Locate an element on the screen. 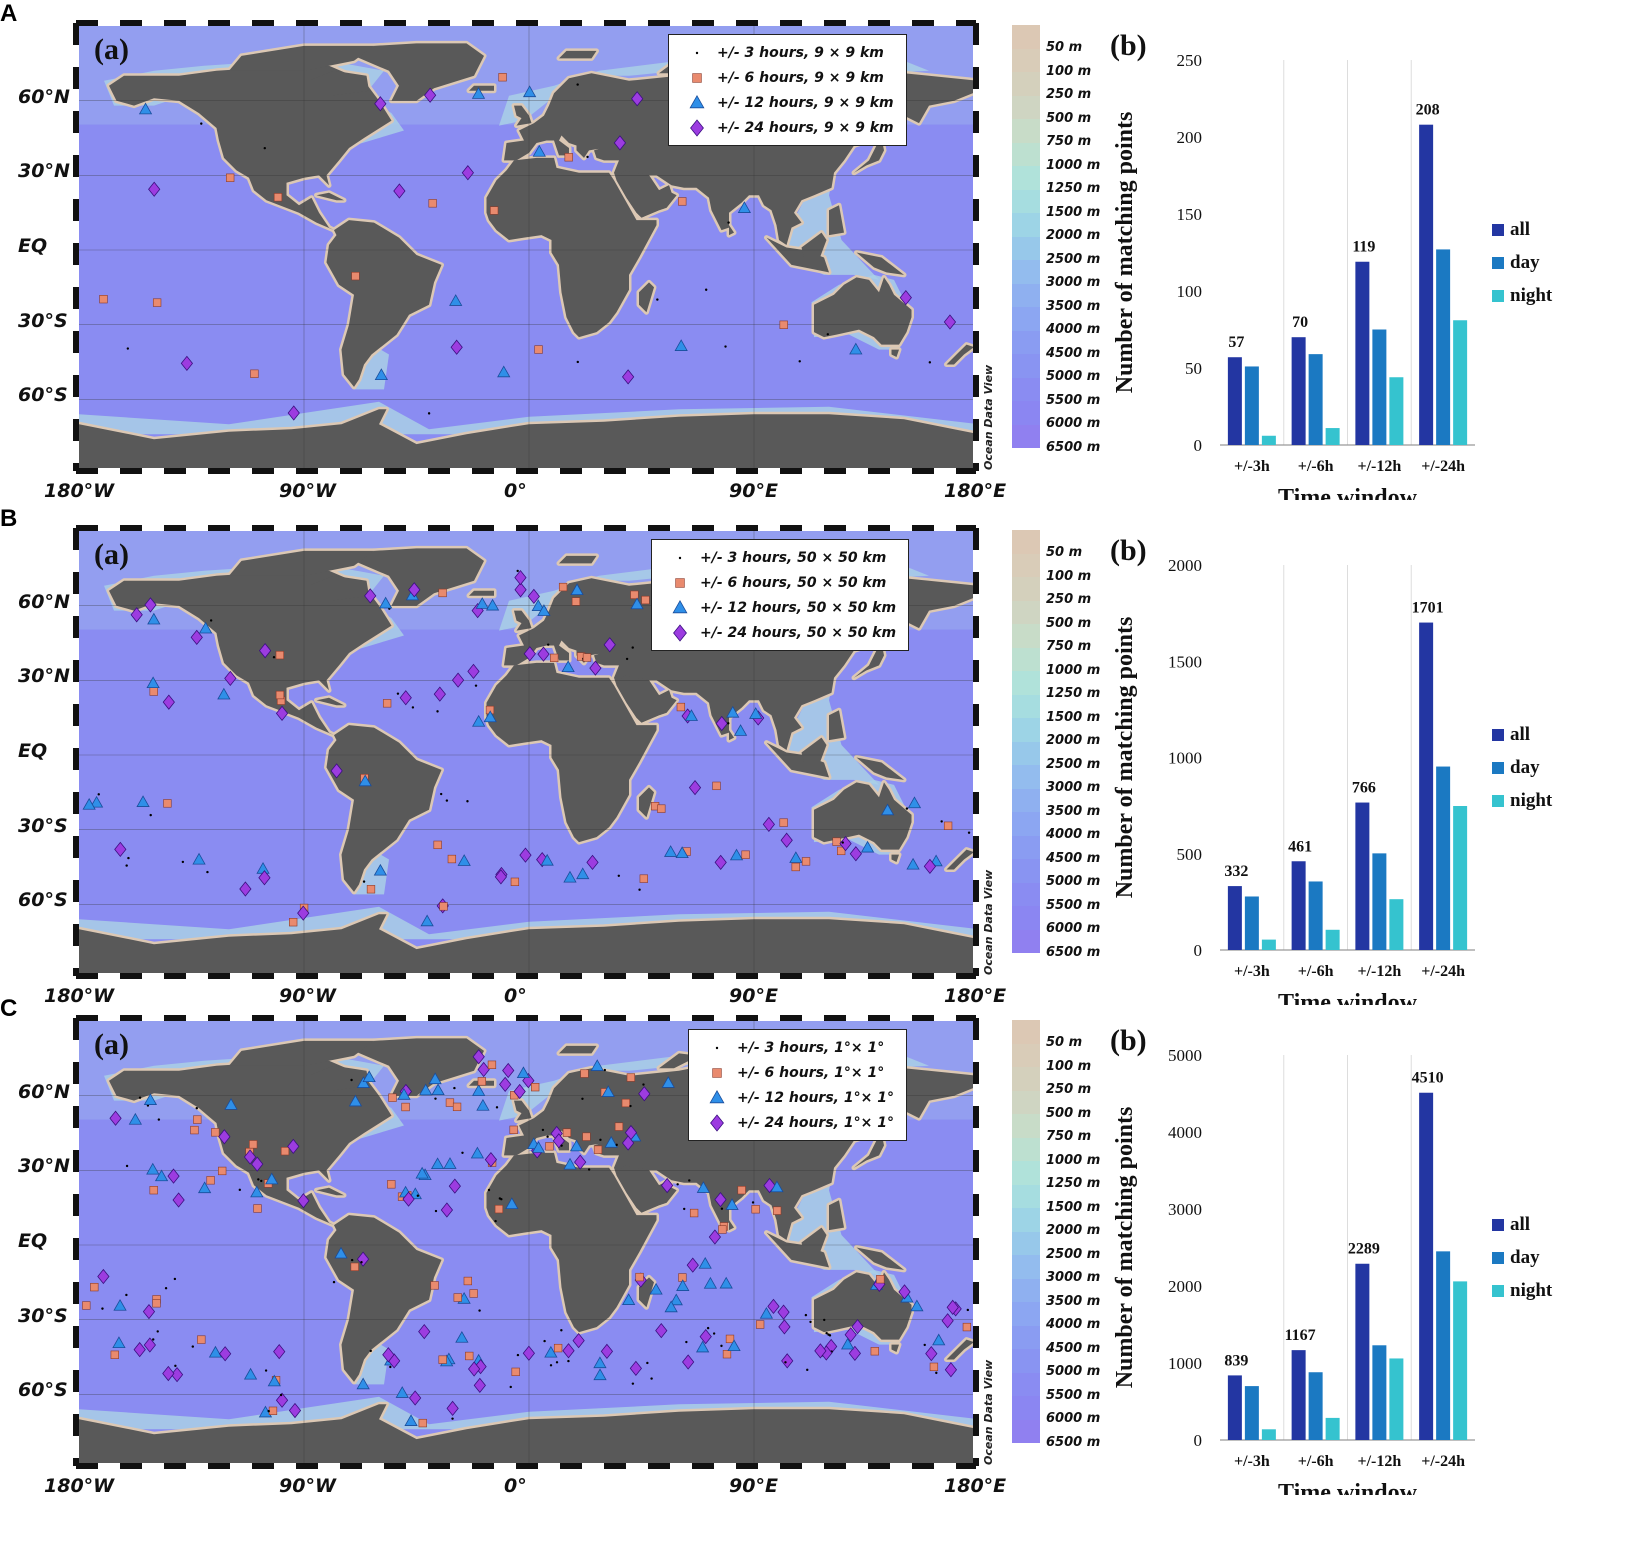 This screenshot has height=1545, width=1634. legend-label: night is located at coordinates (1531, 295).